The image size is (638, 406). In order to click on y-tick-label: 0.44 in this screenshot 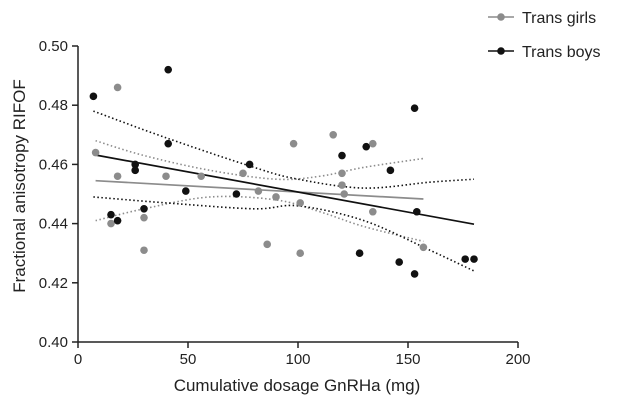, I will do `click(53, 224)`.